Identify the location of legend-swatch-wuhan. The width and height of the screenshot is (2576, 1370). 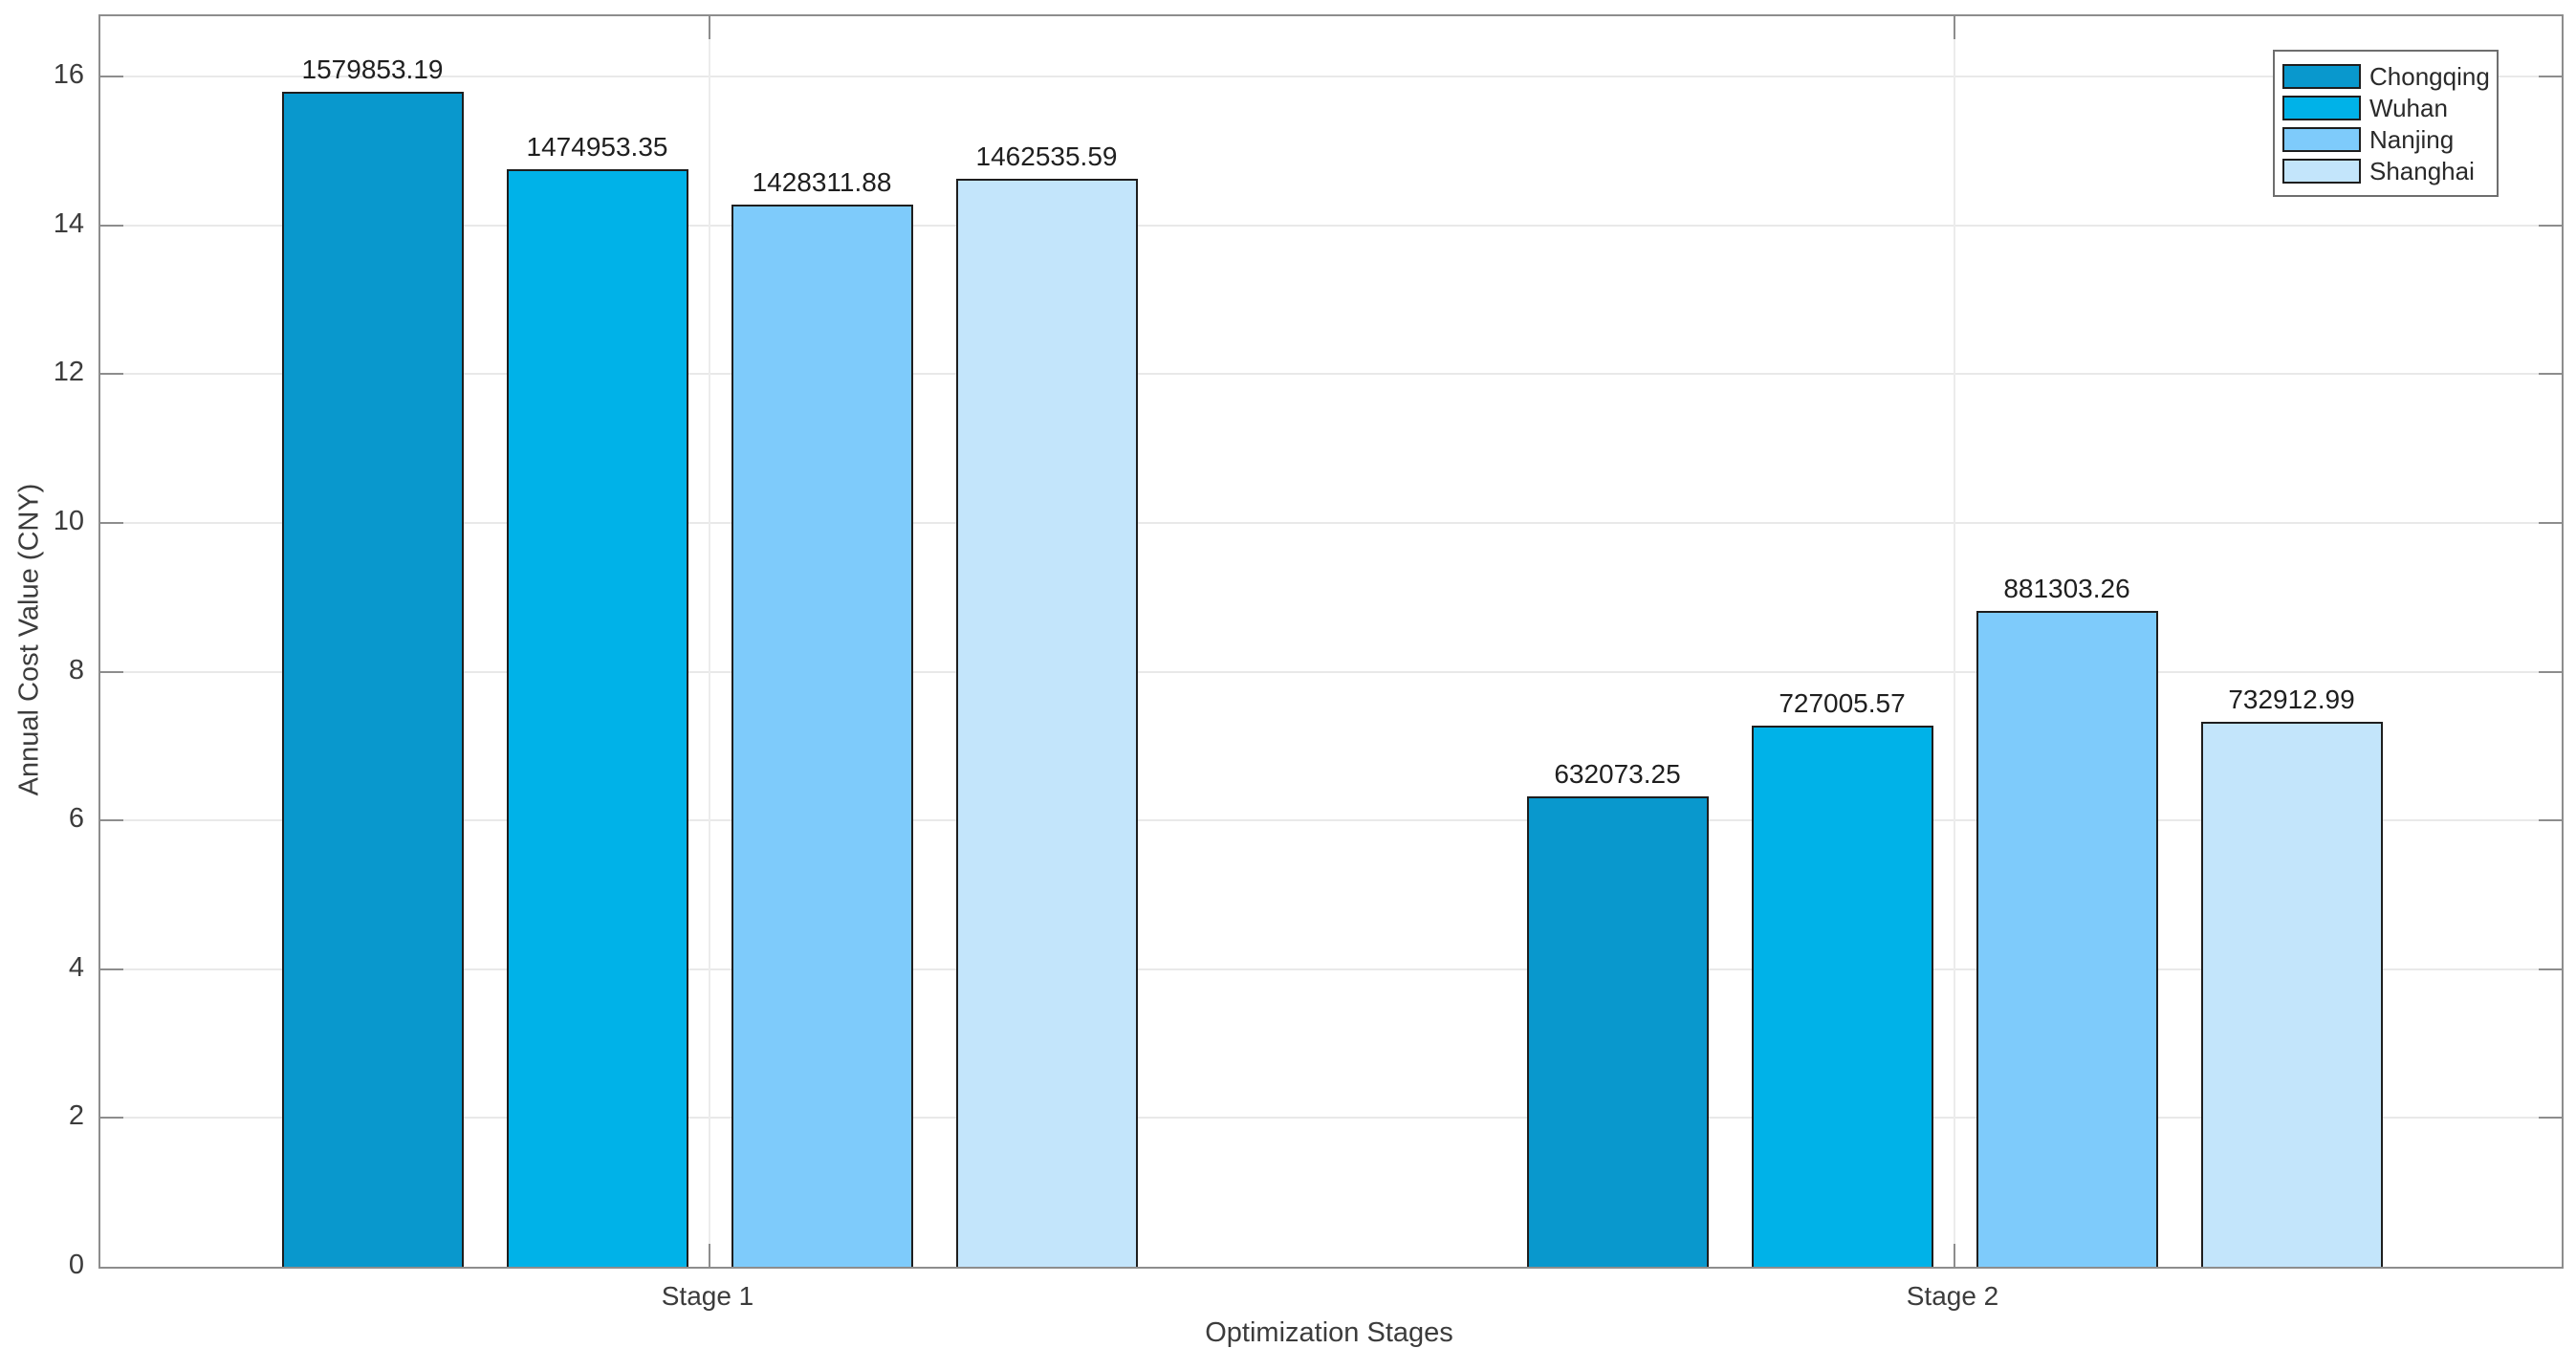
(2321, 107).